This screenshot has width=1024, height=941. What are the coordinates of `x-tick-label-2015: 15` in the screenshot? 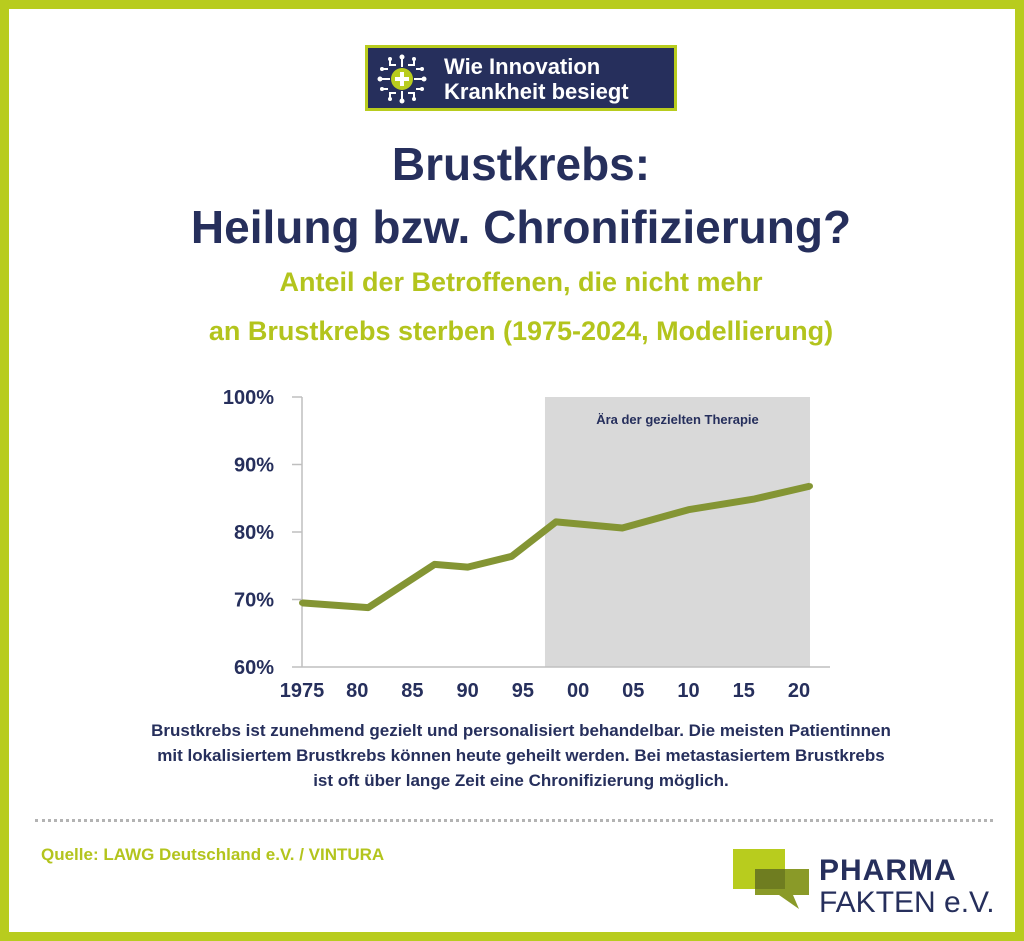 It's located at (744, 691).